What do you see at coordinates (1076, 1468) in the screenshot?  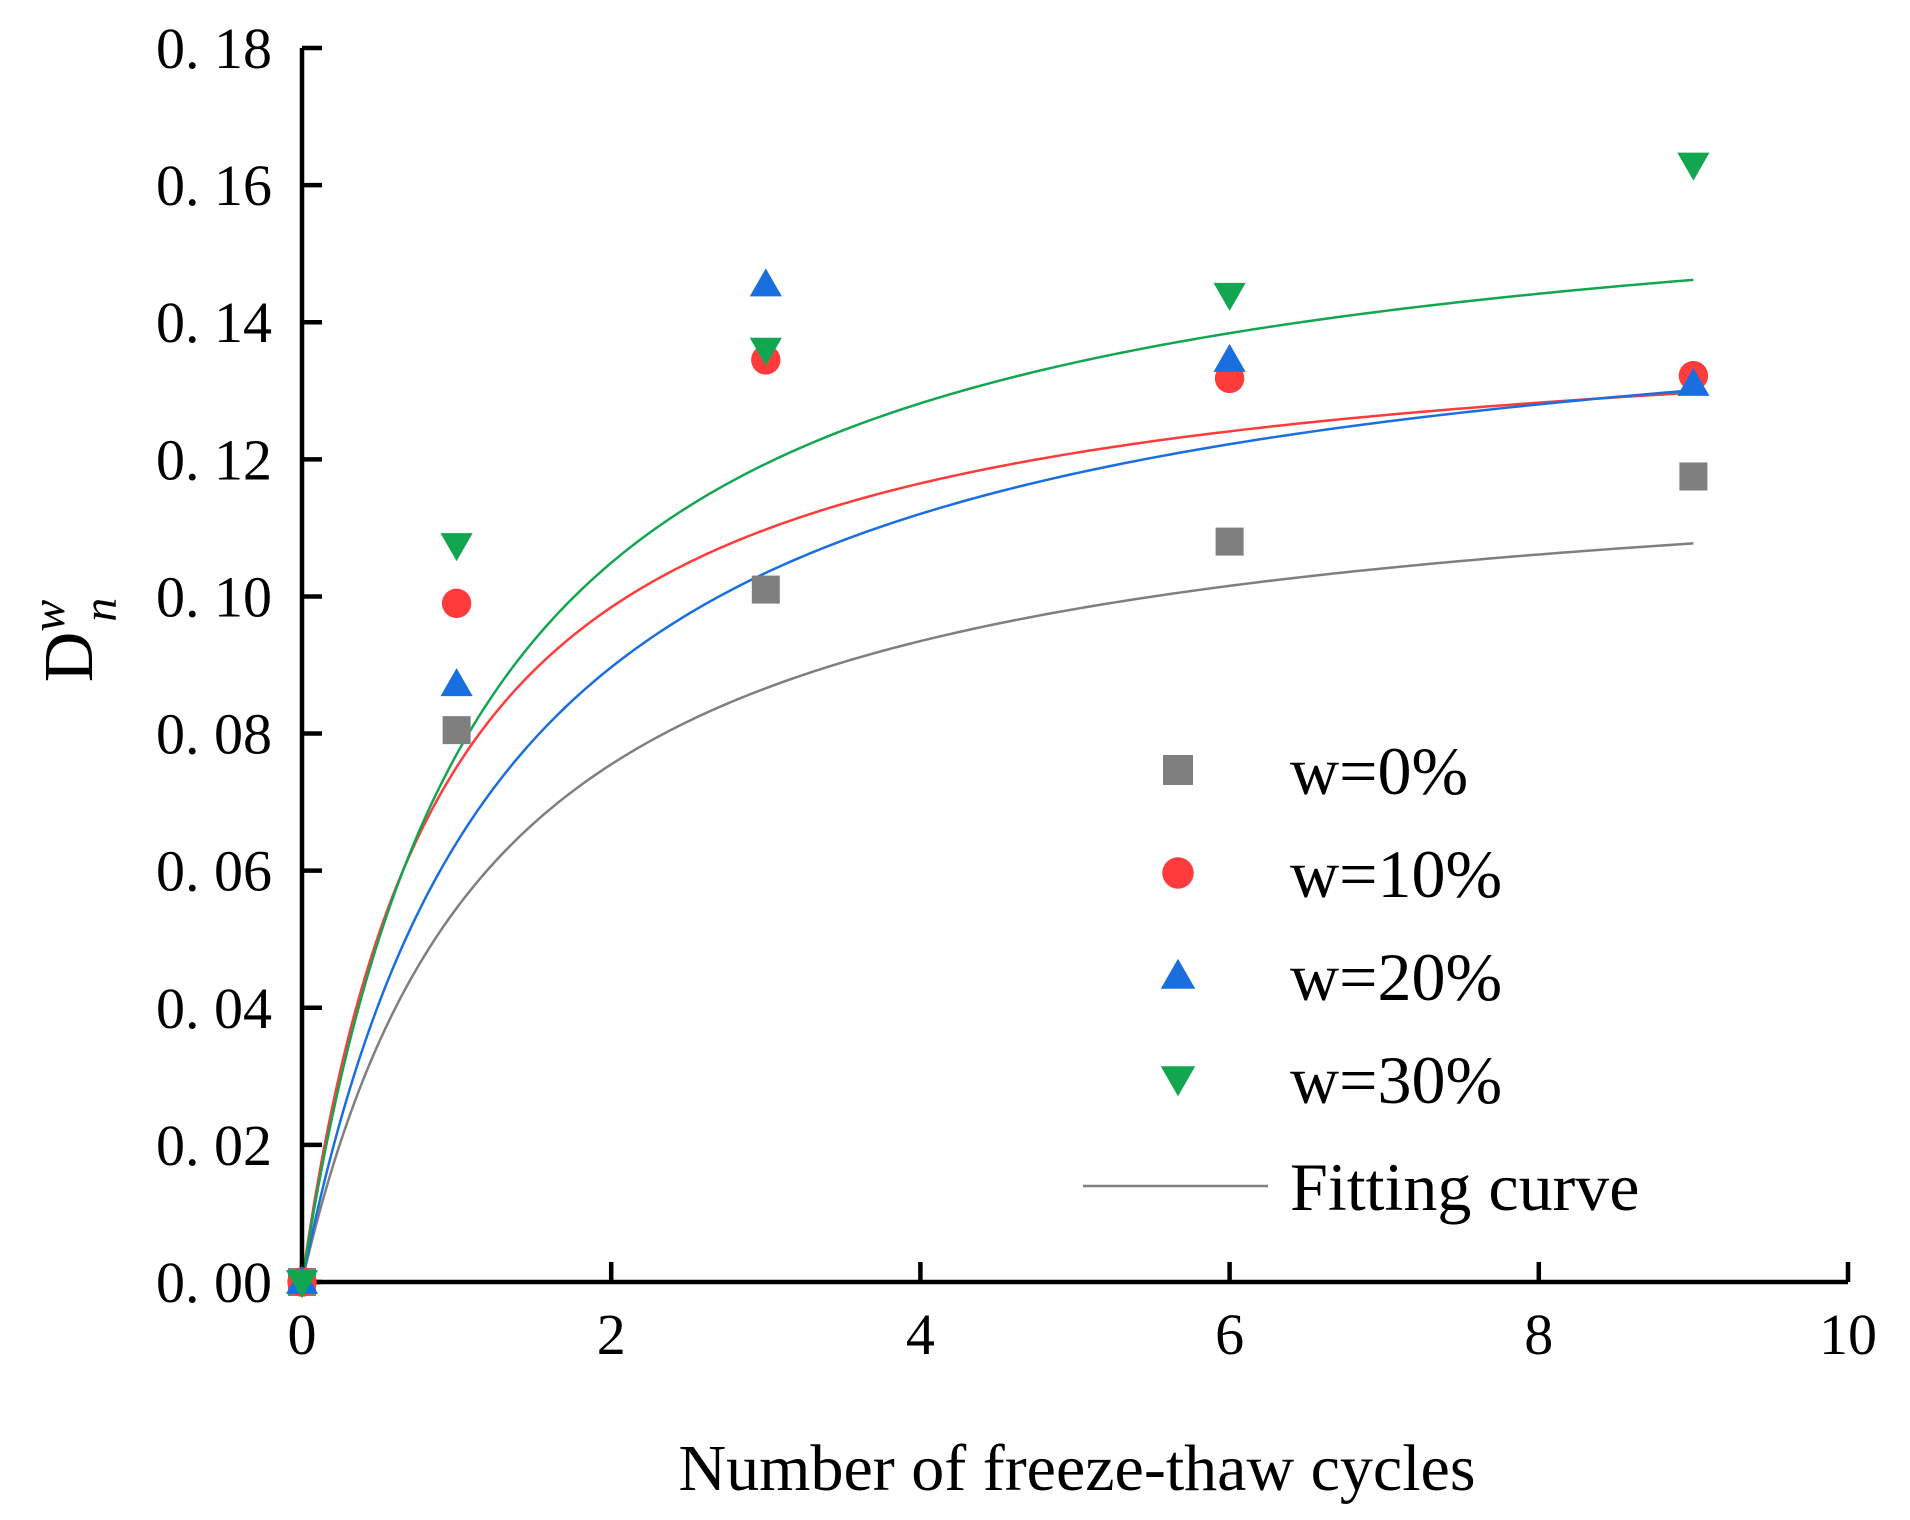 I see `x-axis-title: Number of freeze-thaw cycles` at bounding box center [1076, 1468].